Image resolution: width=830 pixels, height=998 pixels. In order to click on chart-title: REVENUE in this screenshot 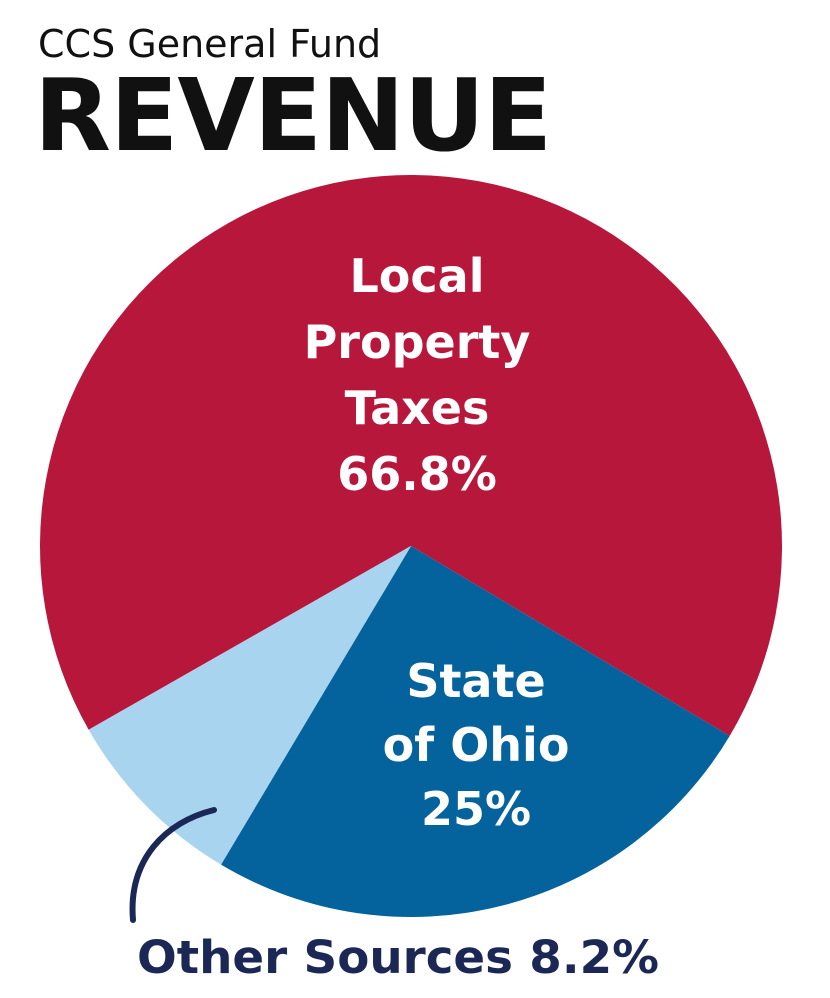, I will do `click(293, 115)`.